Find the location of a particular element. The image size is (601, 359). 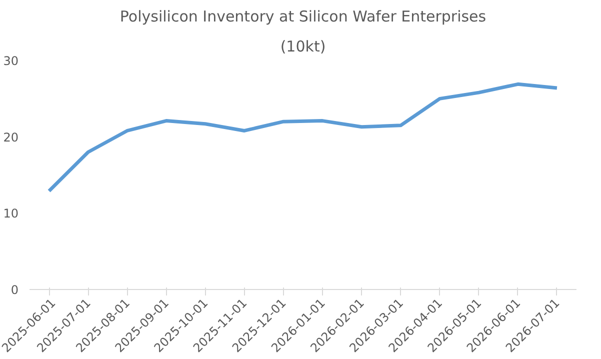

chart-subtitle: (10kt) is located at coordinates (303, 47).